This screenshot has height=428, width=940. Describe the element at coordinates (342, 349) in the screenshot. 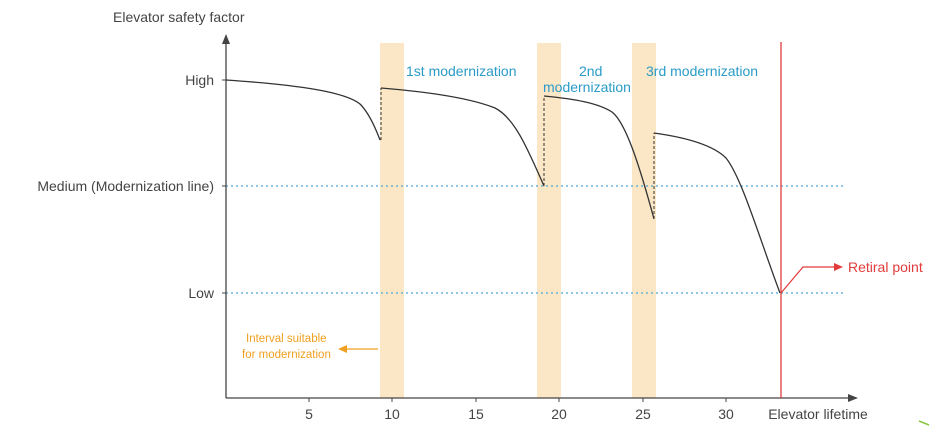

I see `interval-arrow-icon` at that location.